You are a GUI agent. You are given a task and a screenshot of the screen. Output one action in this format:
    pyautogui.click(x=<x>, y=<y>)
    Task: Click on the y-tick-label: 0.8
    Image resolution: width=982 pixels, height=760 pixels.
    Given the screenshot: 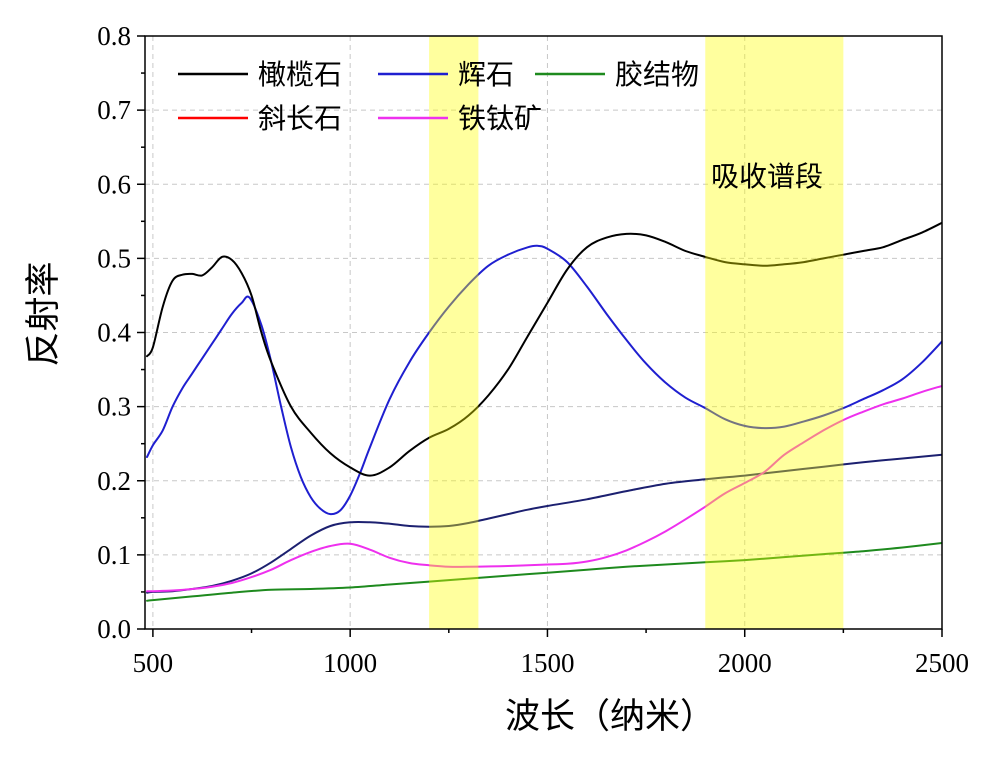 What is the action you would take?
    pyautogui.click(x=114, y=36)
    